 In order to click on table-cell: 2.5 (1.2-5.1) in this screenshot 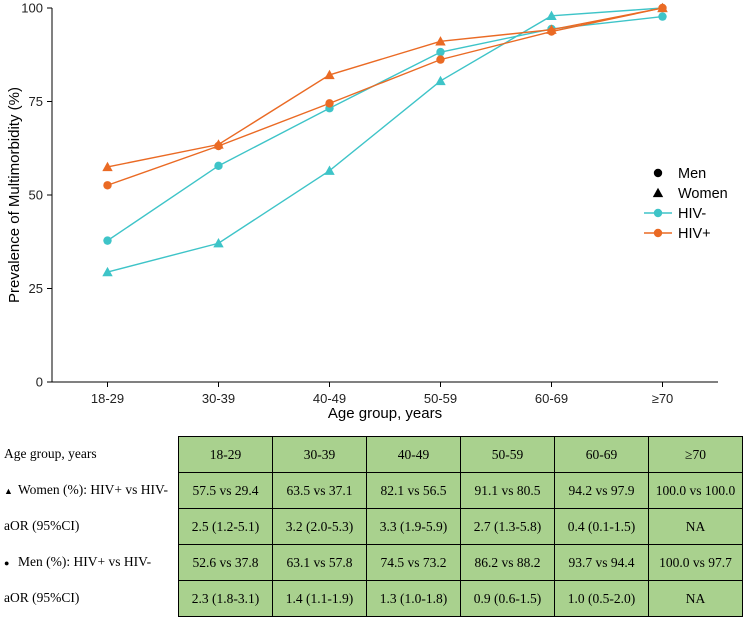, I will do `click(225, 526)`.